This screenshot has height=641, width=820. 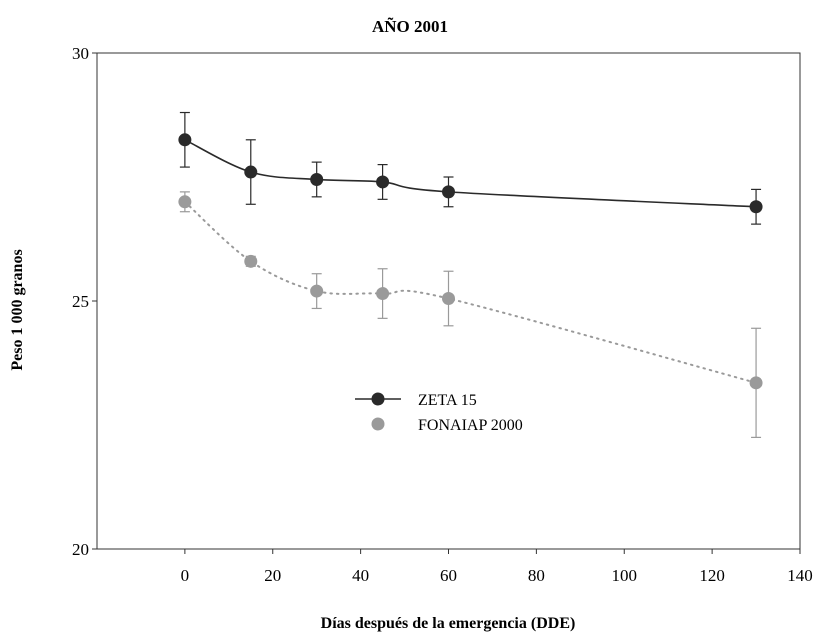 I want to click on x-tick-label: 60, so click(x=448, y=575).